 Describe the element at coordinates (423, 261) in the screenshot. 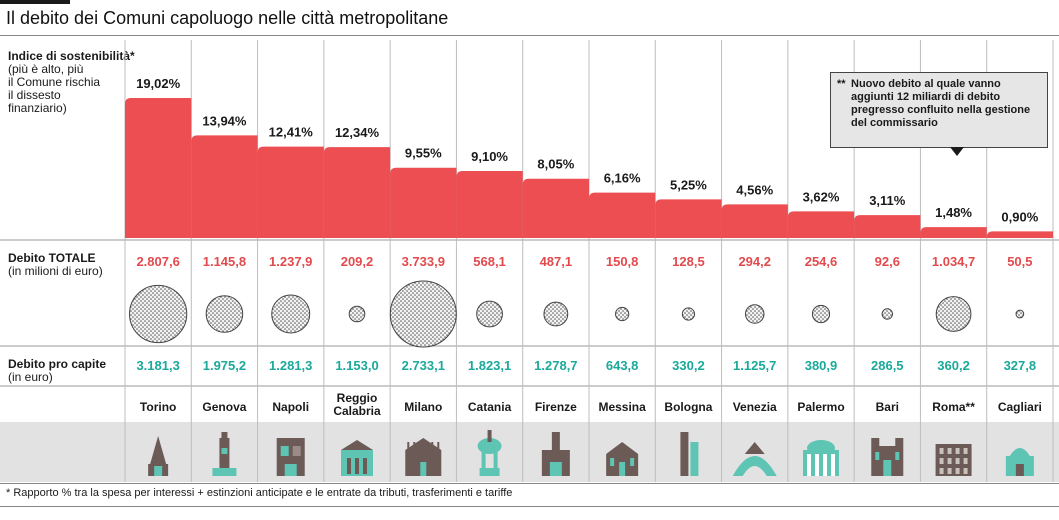

I see `debito-totale-value-4: 3.733,9` at that location.